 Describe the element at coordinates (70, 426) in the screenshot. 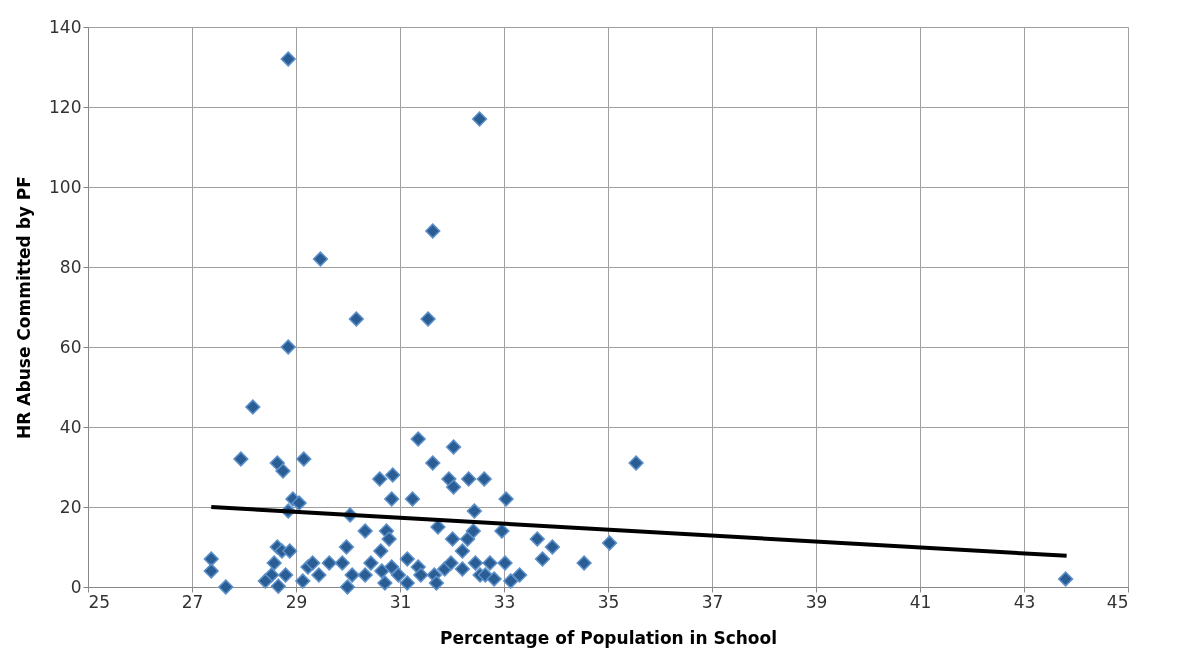

I see `y-tick-label: 40` at that location.